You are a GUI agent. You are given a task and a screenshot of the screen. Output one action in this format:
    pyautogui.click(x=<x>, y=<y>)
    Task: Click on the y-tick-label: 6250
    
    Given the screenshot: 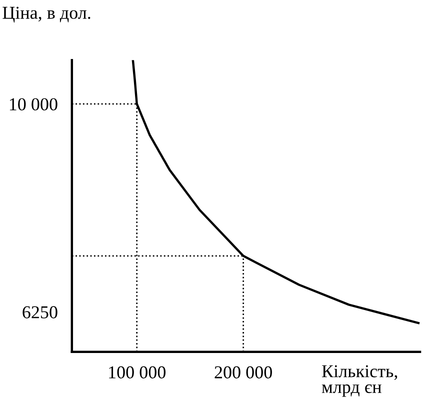 What is the action you would take?
    pyautogui.click(x=40, y=312)
    